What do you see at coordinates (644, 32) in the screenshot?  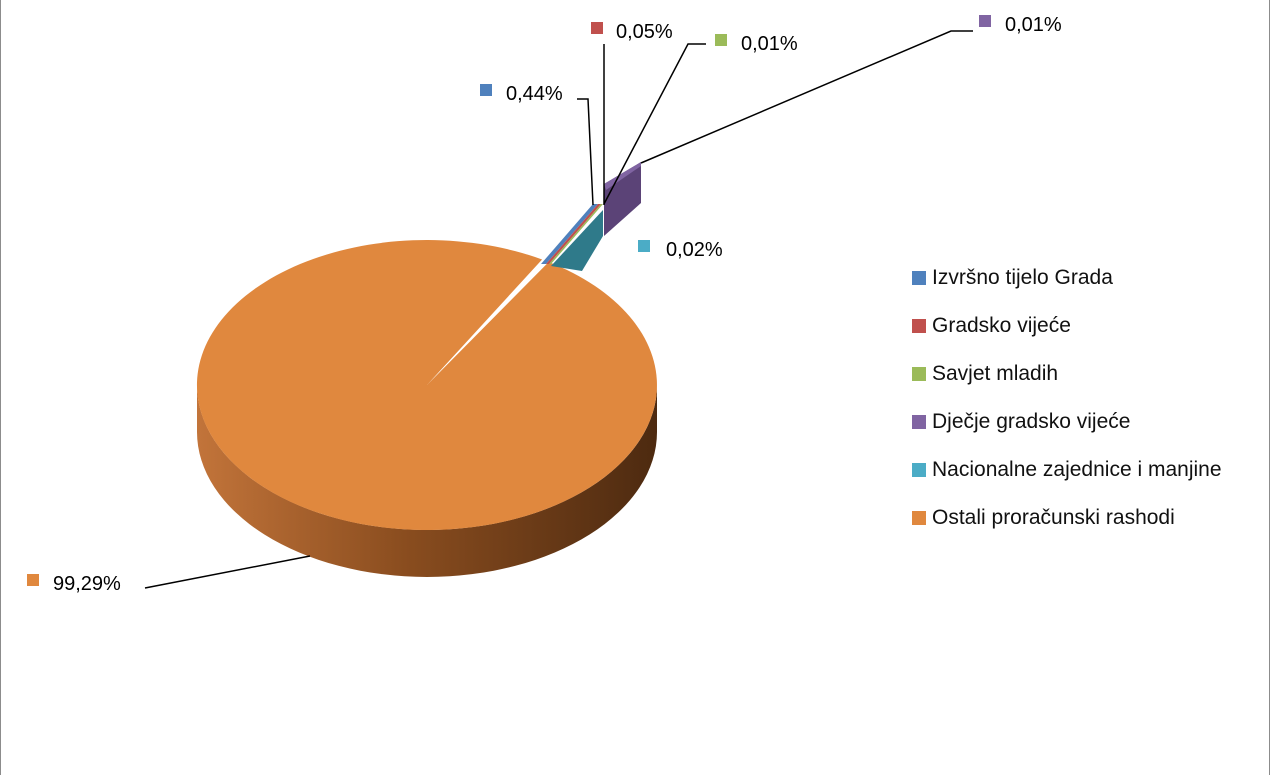 I see `data-label-gradsko-vijece: 0,05%` at bounding box center [644, 32].